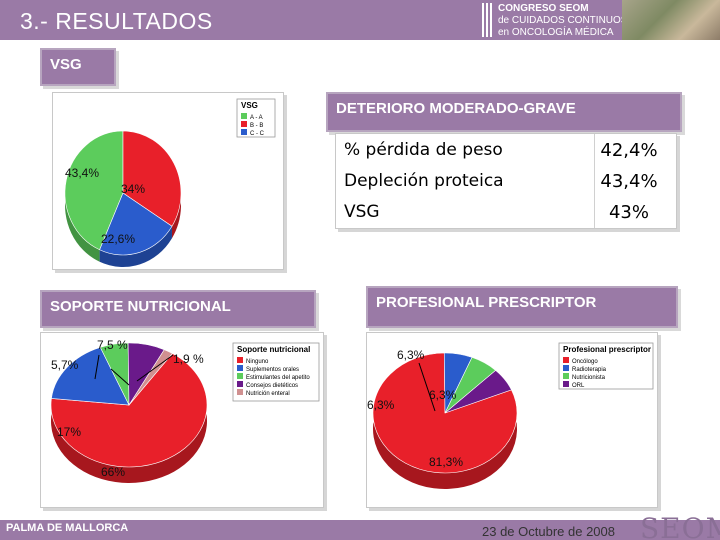  What do you see at coordinates (585, 362) in the screenshot?
I see `legend-entry: Oncólogo` at bounding box center [585, 362].